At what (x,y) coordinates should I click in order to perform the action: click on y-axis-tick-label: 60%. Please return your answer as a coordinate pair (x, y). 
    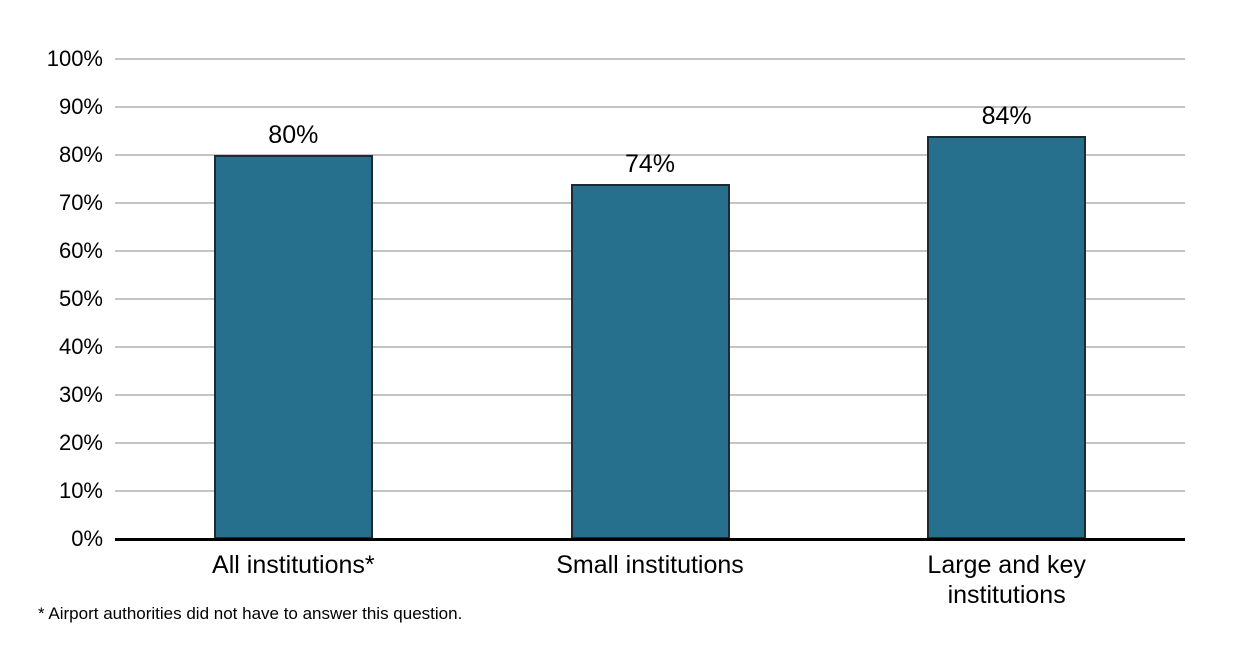
    Looking at the image, I should click on (80, 250).